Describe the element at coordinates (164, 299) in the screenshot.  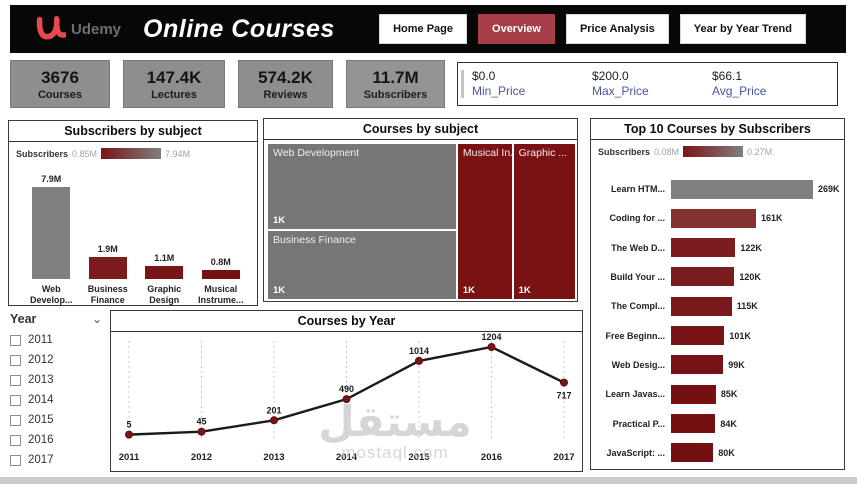
I see `category-line: Design` at that location.